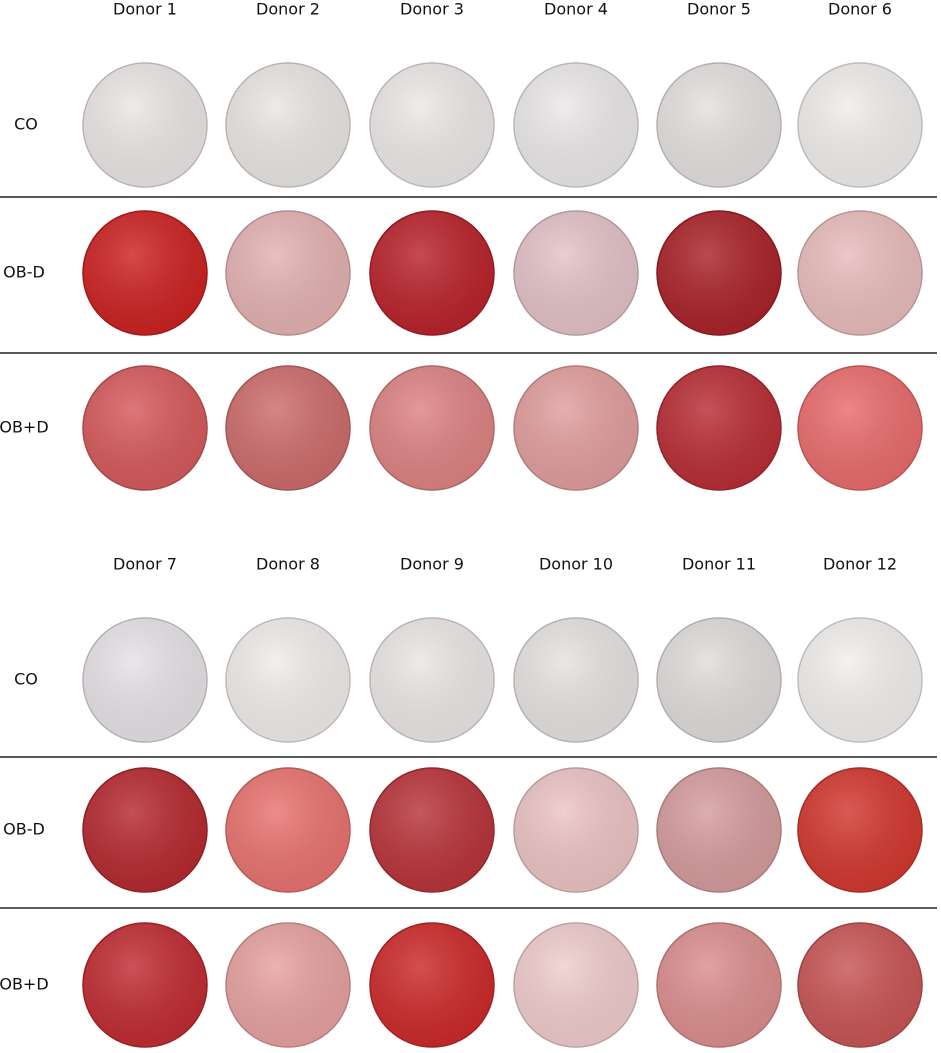  Describe the element at coordinates (288, 564) in the screenshot. I see `donor-label: Donor 8` at that location.